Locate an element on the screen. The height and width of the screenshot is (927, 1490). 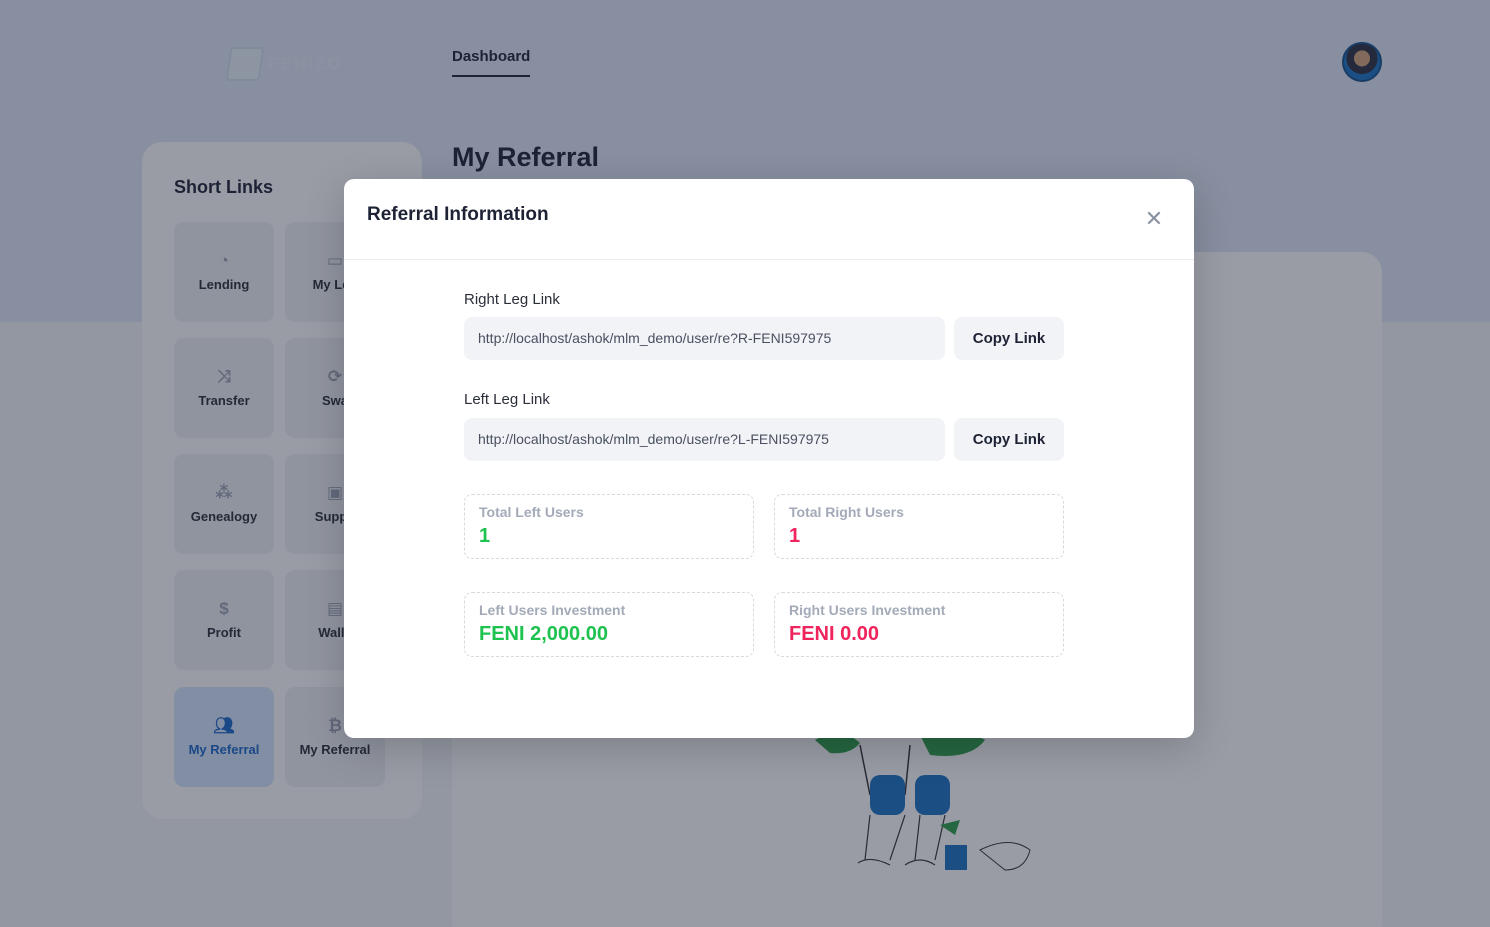
stat-label: Left Users Investment is located at coordinates (552, 610).